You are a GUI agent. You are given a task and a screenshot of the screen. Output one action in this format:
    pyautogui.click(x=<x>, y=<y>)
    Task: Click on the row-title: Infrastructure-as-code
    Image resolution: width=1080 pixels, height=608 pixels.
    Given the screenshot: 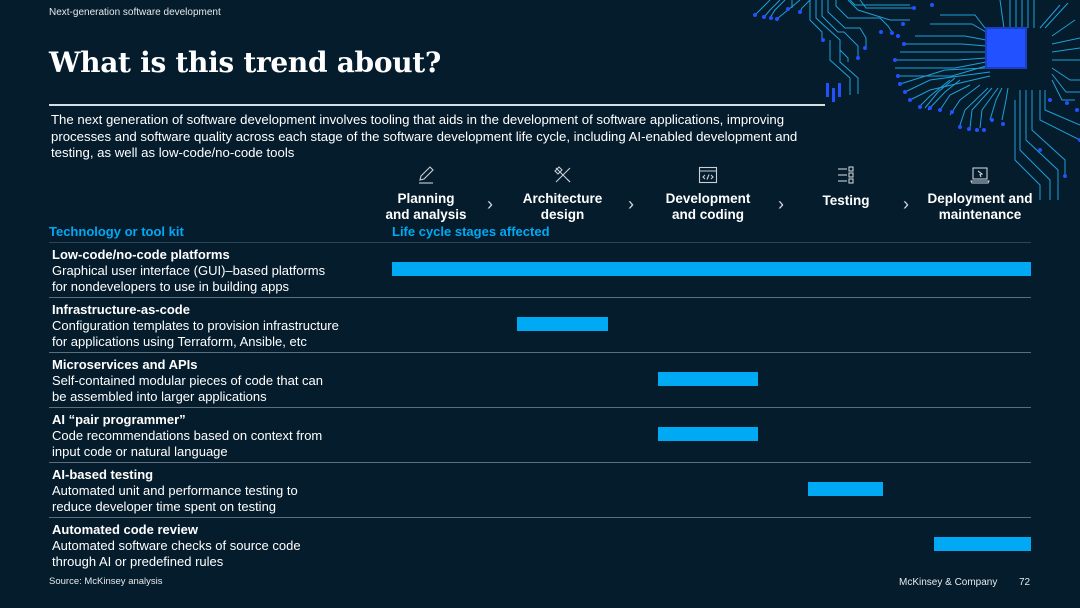 What is the action you would take?
    pyautogui.click(x=121, y=309)
    